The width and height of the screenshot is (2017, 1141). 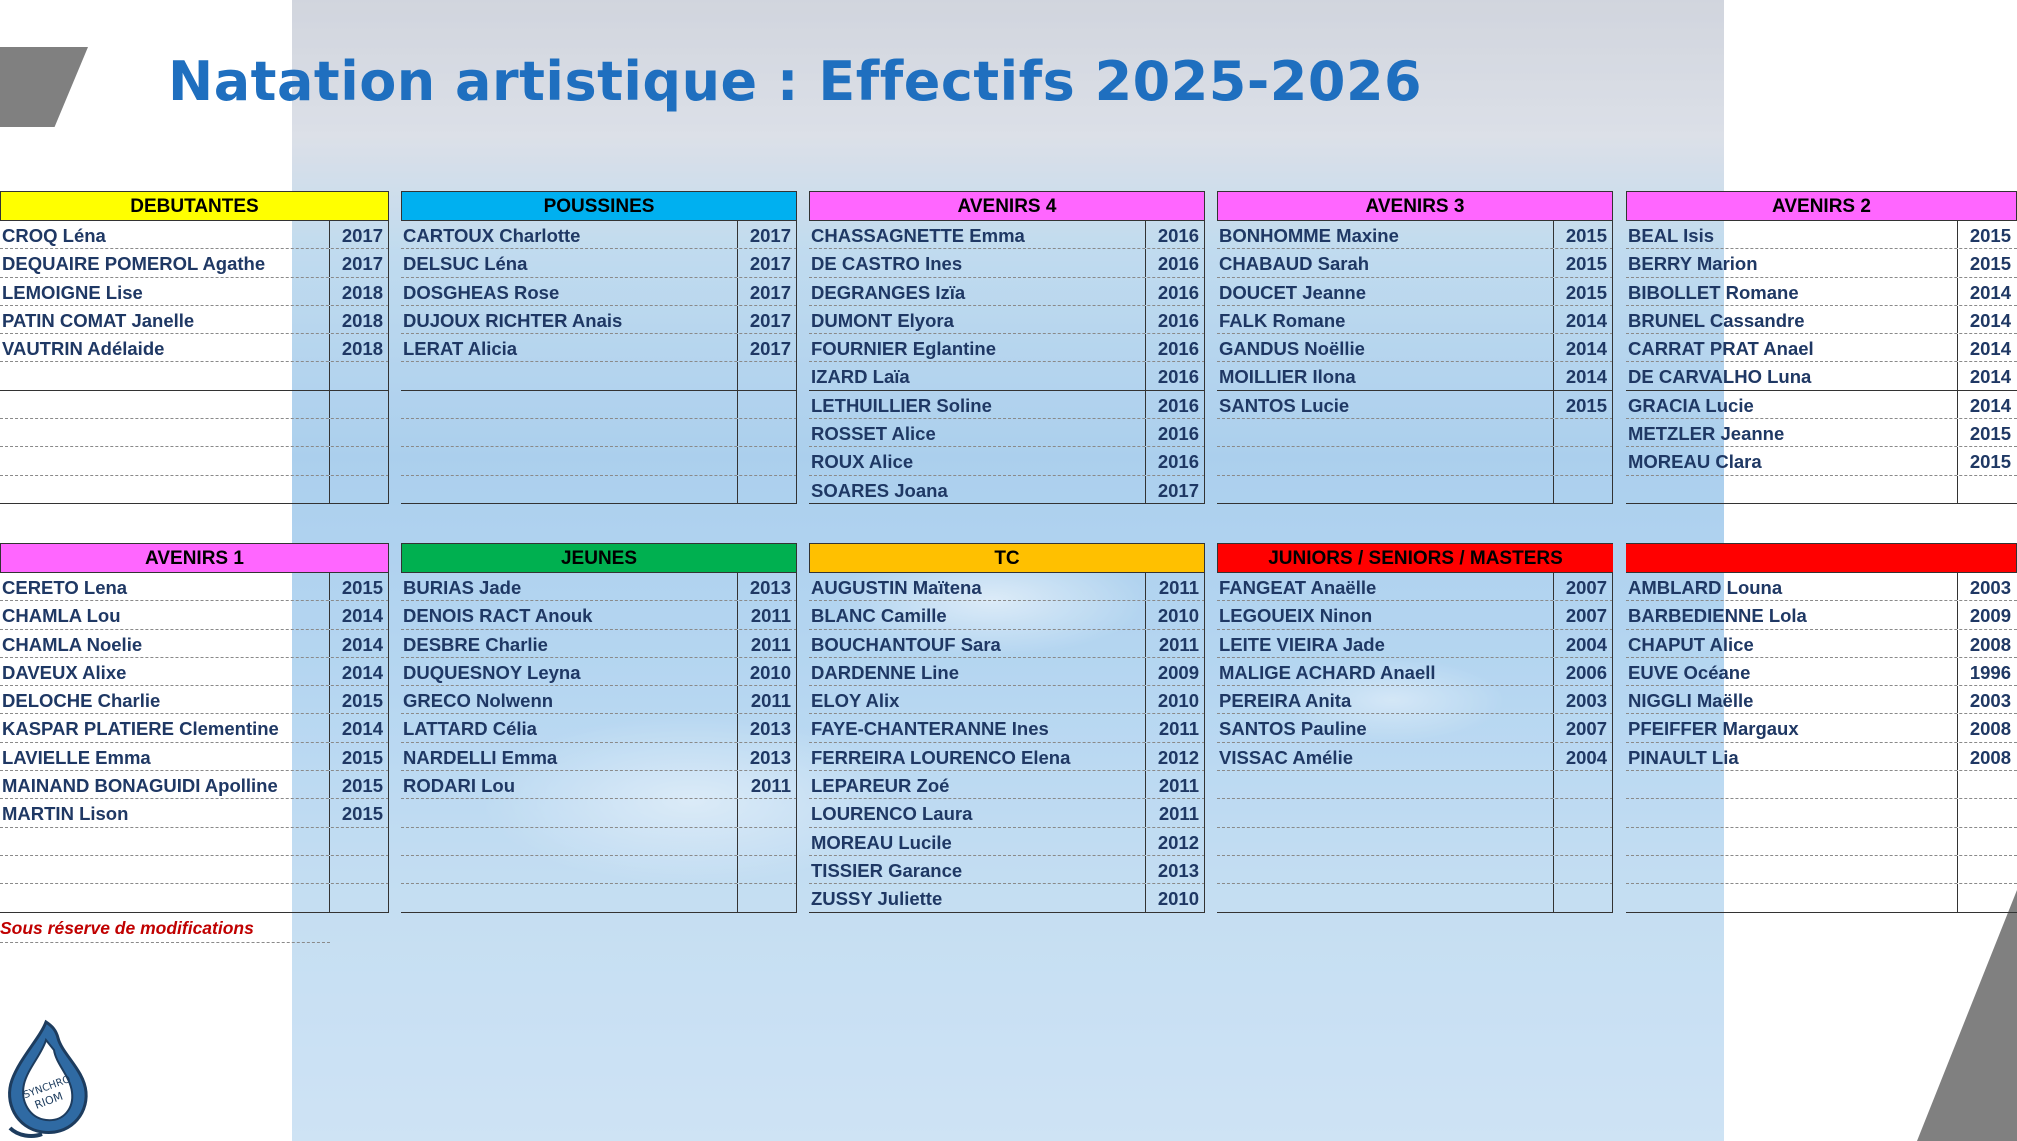 I want to click on athlete-name: LEITE VIEIRA Jade, so click(x=1302, y=644).